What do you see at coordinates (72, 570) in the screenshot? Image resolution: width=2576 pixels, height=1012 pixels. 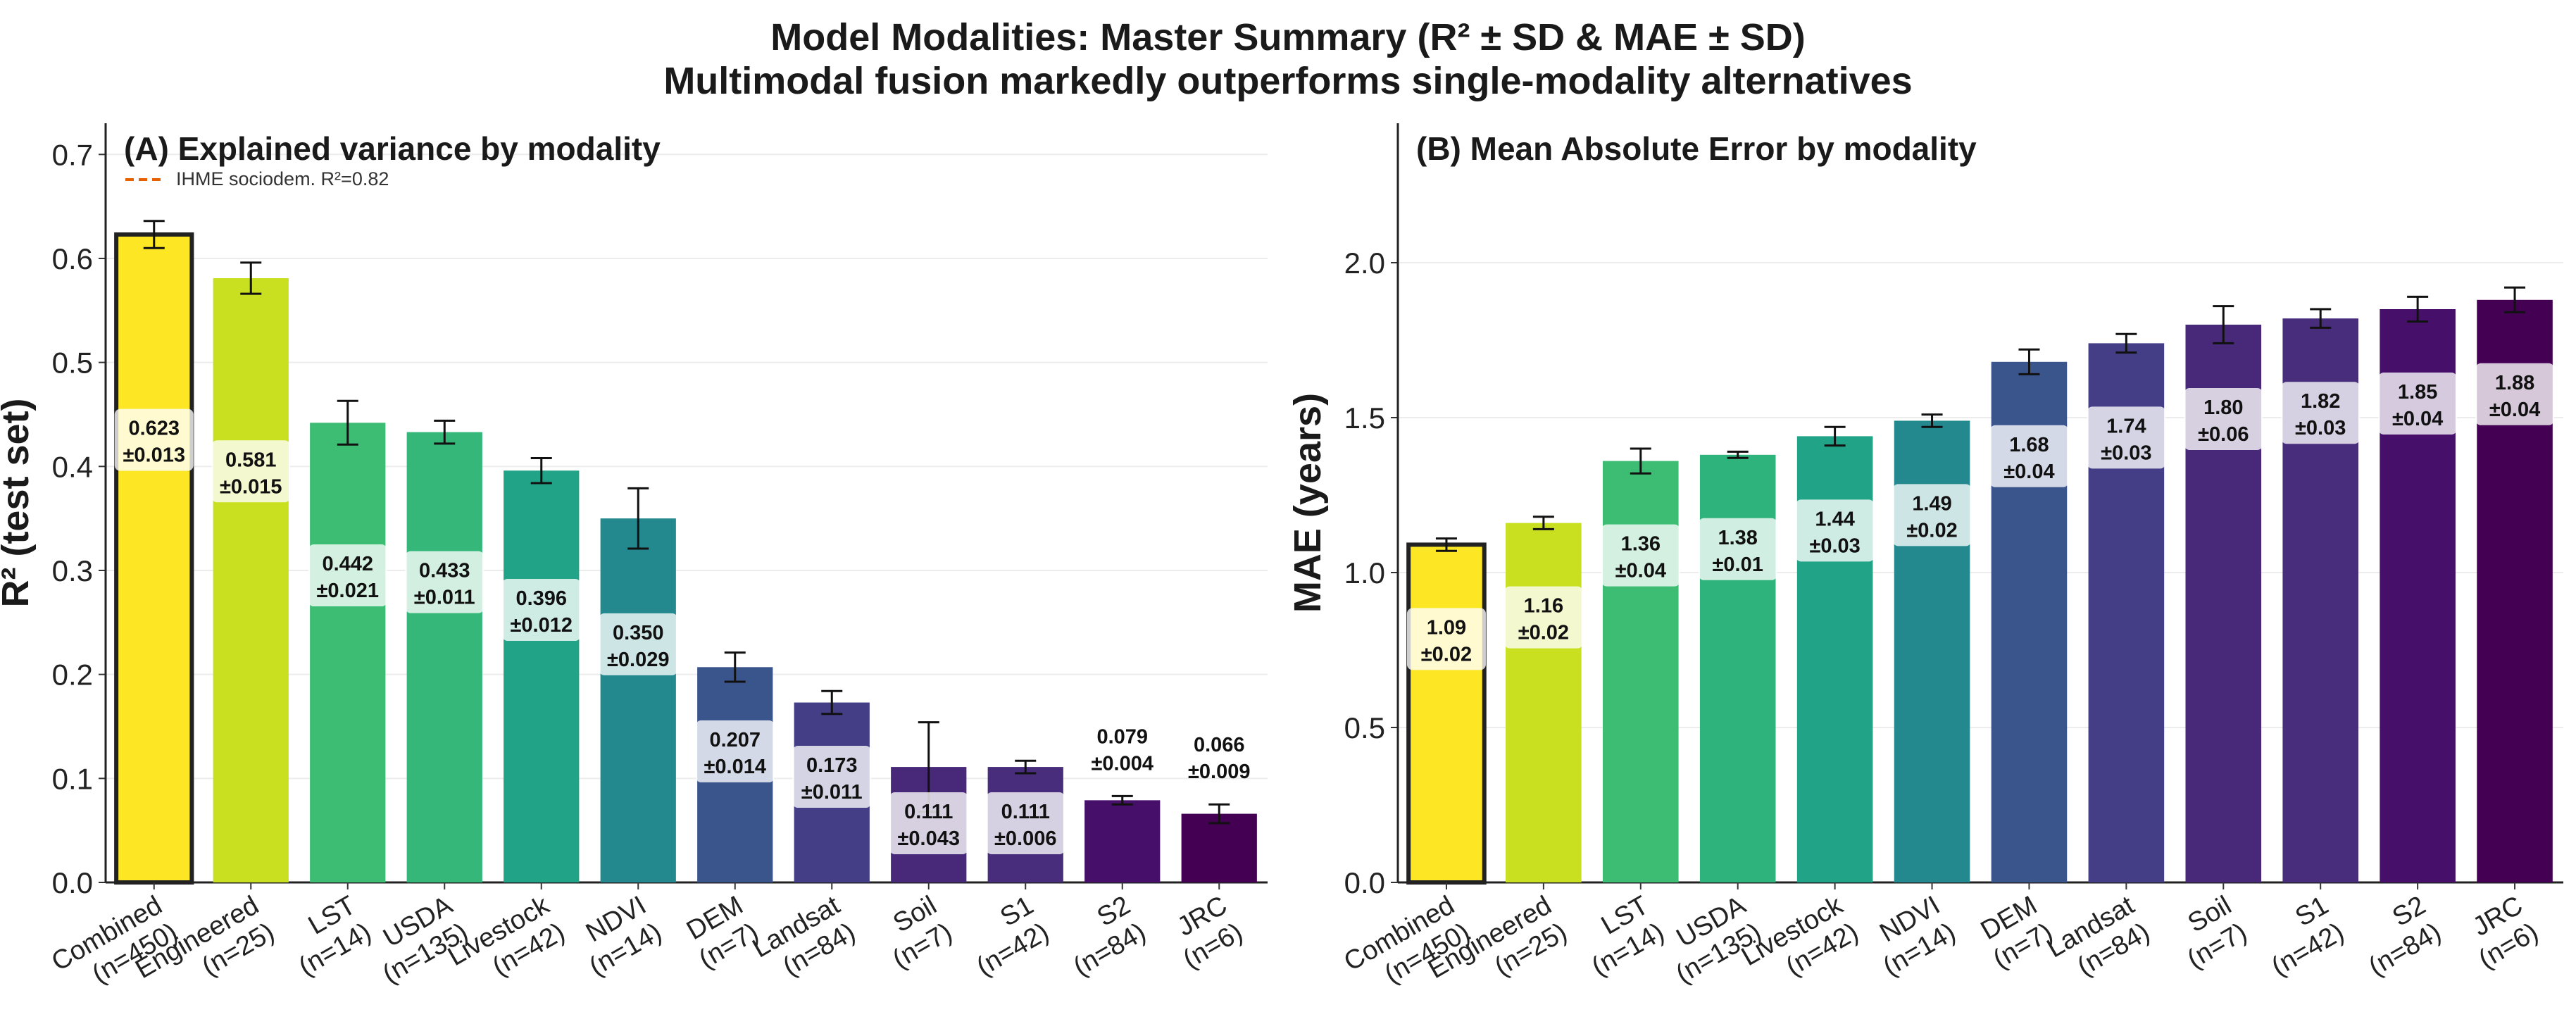 I see `y-tick-label: 0.3` at bounding box center [72, 570].